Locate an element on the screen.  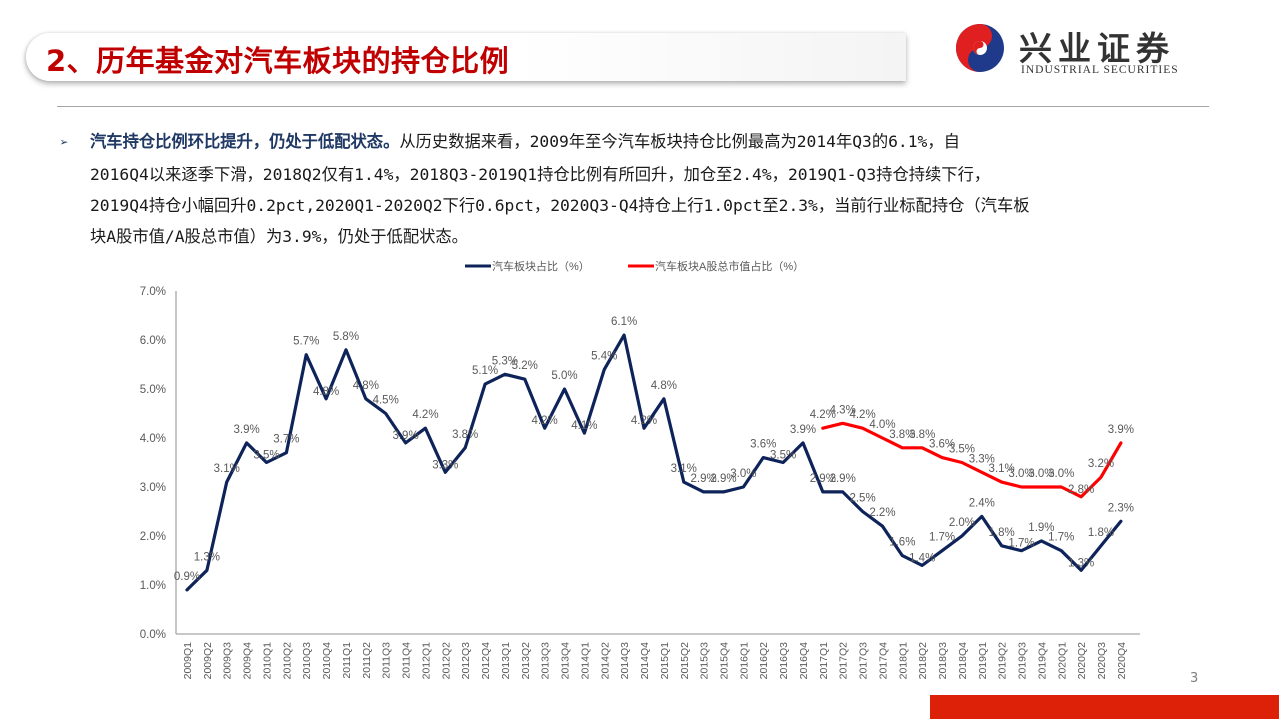
x-tick-label: 2014Q3 is located at coordinates (625, 661).